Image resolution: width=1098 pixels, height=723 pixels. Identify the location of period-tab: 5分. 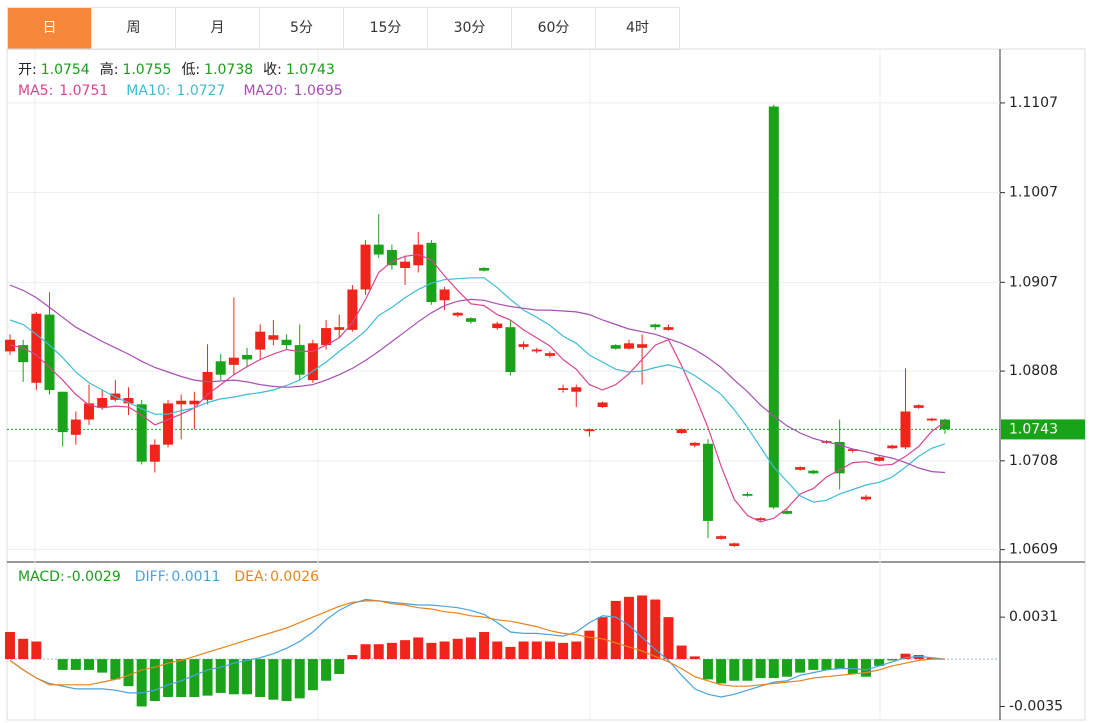
(302, 28).